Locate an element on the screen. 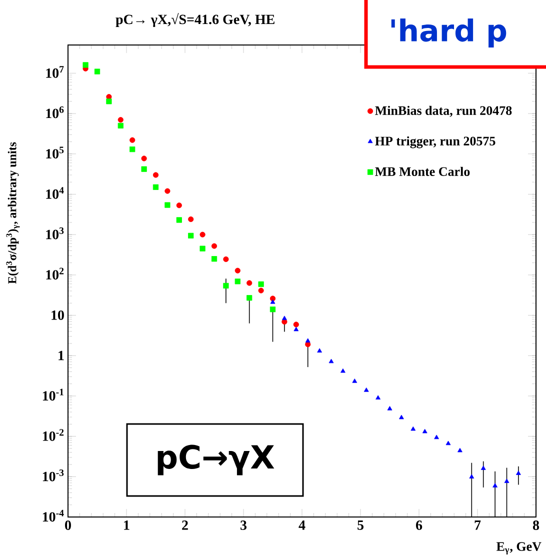  y-tick-label: 10$^{-4}$ is located at coordinates (53, 516).